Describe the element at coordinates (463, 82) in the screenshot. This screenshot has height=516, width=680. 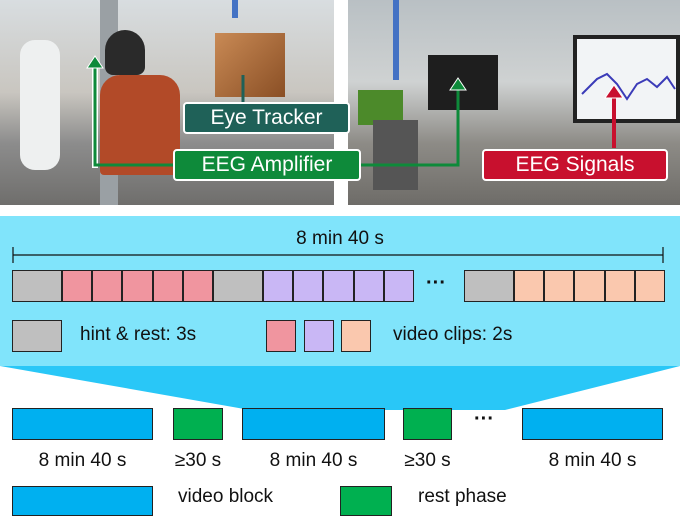
I see `monitor-dark` at that location.